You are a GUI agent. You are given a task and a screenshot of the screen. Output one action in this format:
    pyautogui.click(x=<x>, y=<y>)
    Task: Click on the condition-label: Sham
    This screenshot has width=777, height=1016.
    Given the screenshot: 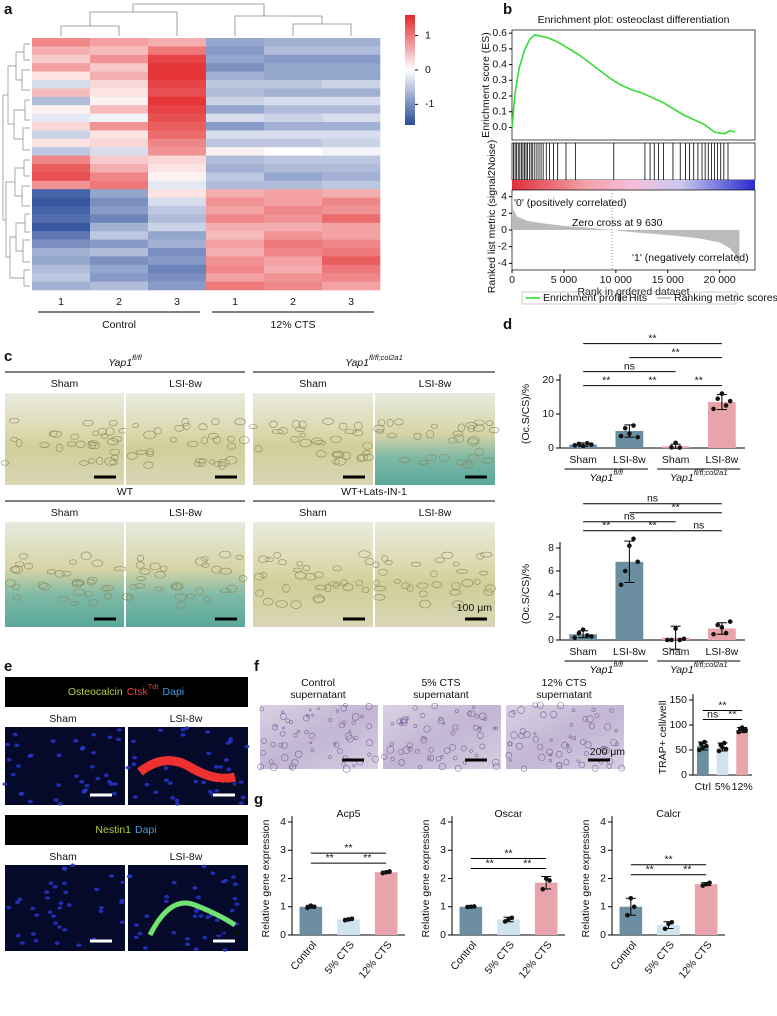 What is the action you would take?
    pyautogui.click(x=63, y=857)
    